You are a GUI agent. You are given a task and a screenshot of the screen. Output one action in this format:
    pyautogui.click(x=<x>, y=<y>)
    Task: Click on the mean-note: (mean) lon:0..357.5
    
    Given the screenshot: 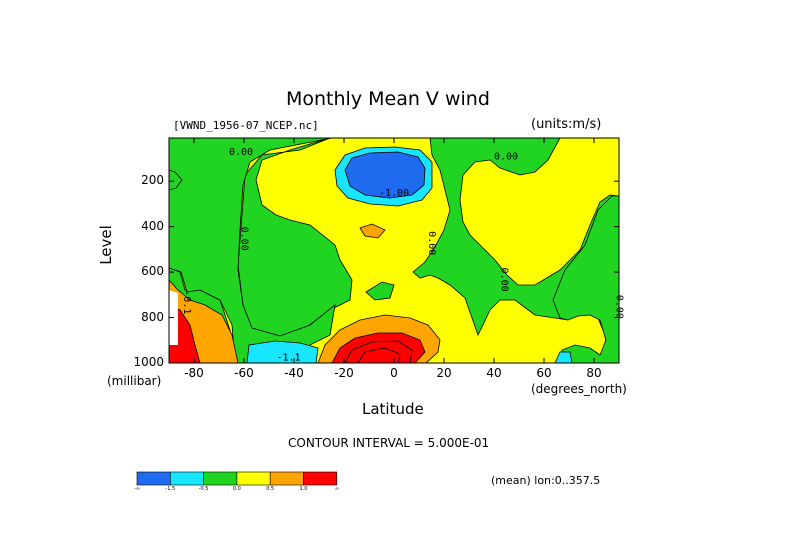 What is the action you would take?
    pyautogui.click(x=546, y=480)
    